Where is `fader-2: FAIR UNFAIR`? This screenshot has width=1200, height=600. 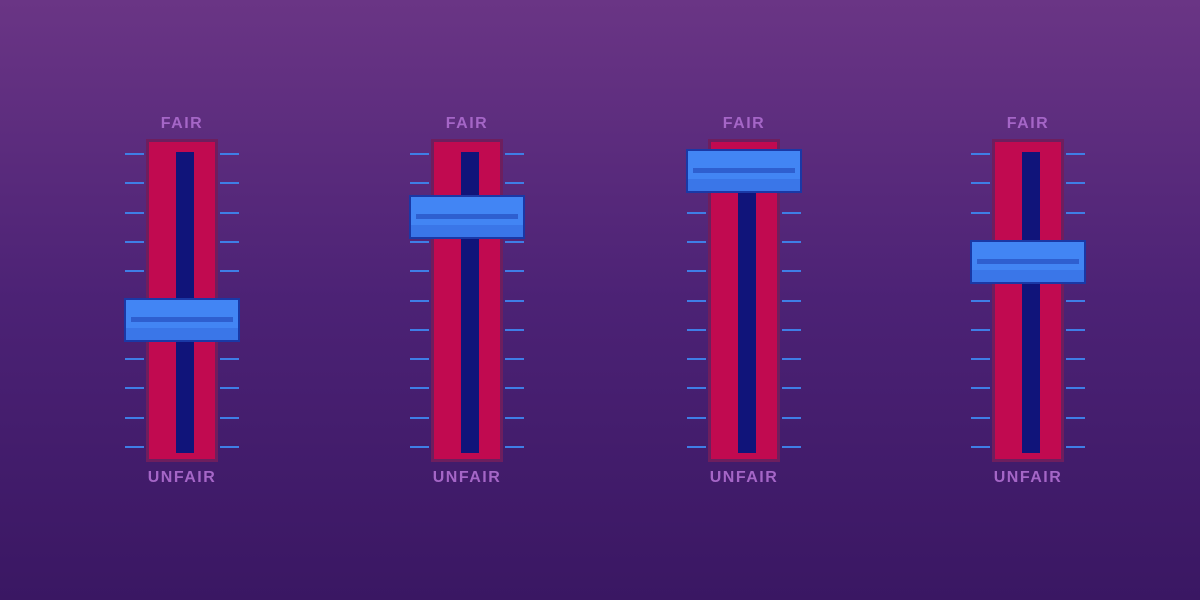
fader-2: FAIR UNFAIR is located at coordinates (467, 300).